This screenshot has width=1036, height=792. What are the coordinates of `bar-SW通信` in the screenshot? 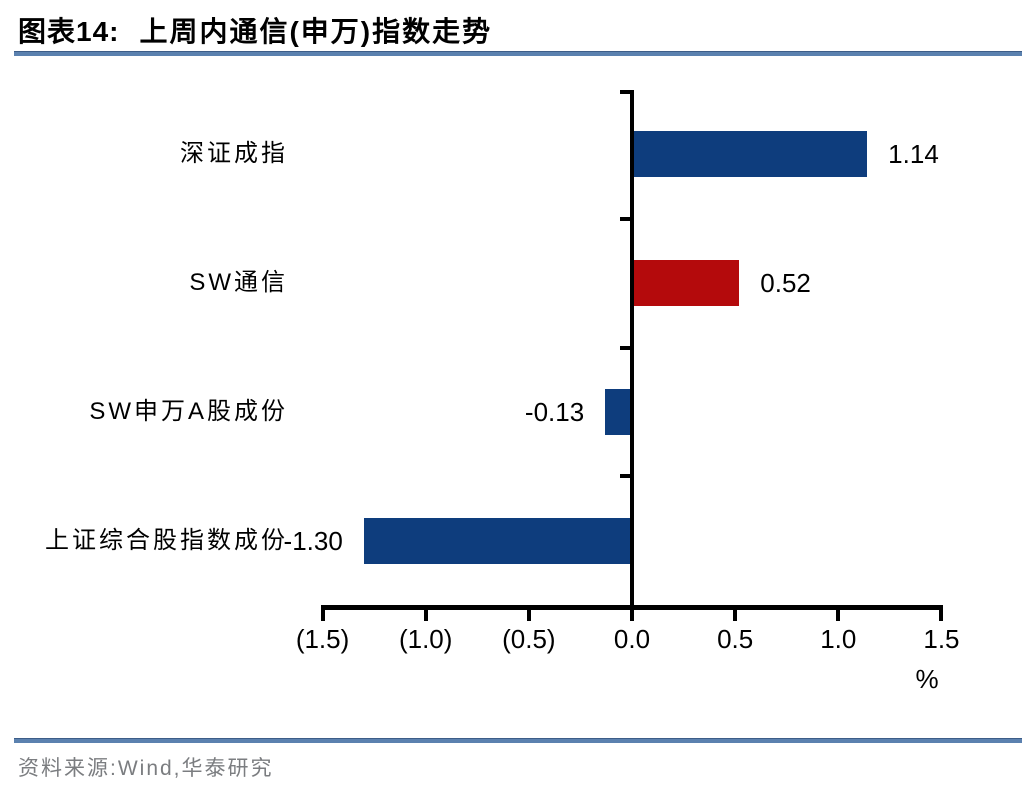 It's located at (686, 283).